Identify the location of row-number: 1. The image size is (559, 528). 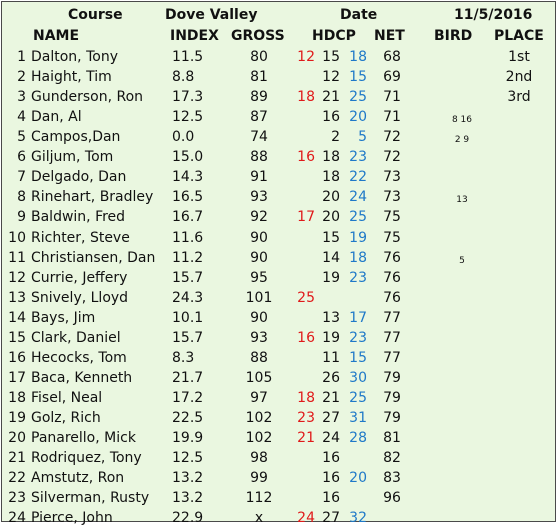
(21, 57).